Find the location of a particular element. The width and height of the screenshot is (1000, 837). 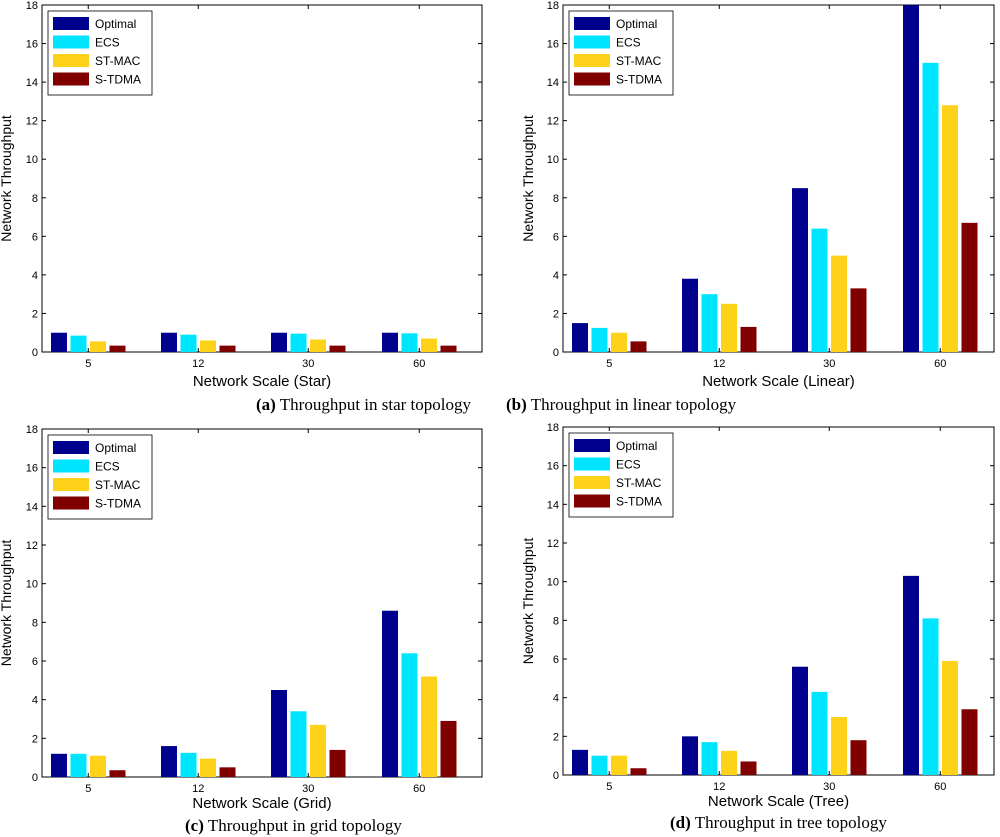

figure-caption: (b) Throughput in linear topology is located at coordinates (621, 404).